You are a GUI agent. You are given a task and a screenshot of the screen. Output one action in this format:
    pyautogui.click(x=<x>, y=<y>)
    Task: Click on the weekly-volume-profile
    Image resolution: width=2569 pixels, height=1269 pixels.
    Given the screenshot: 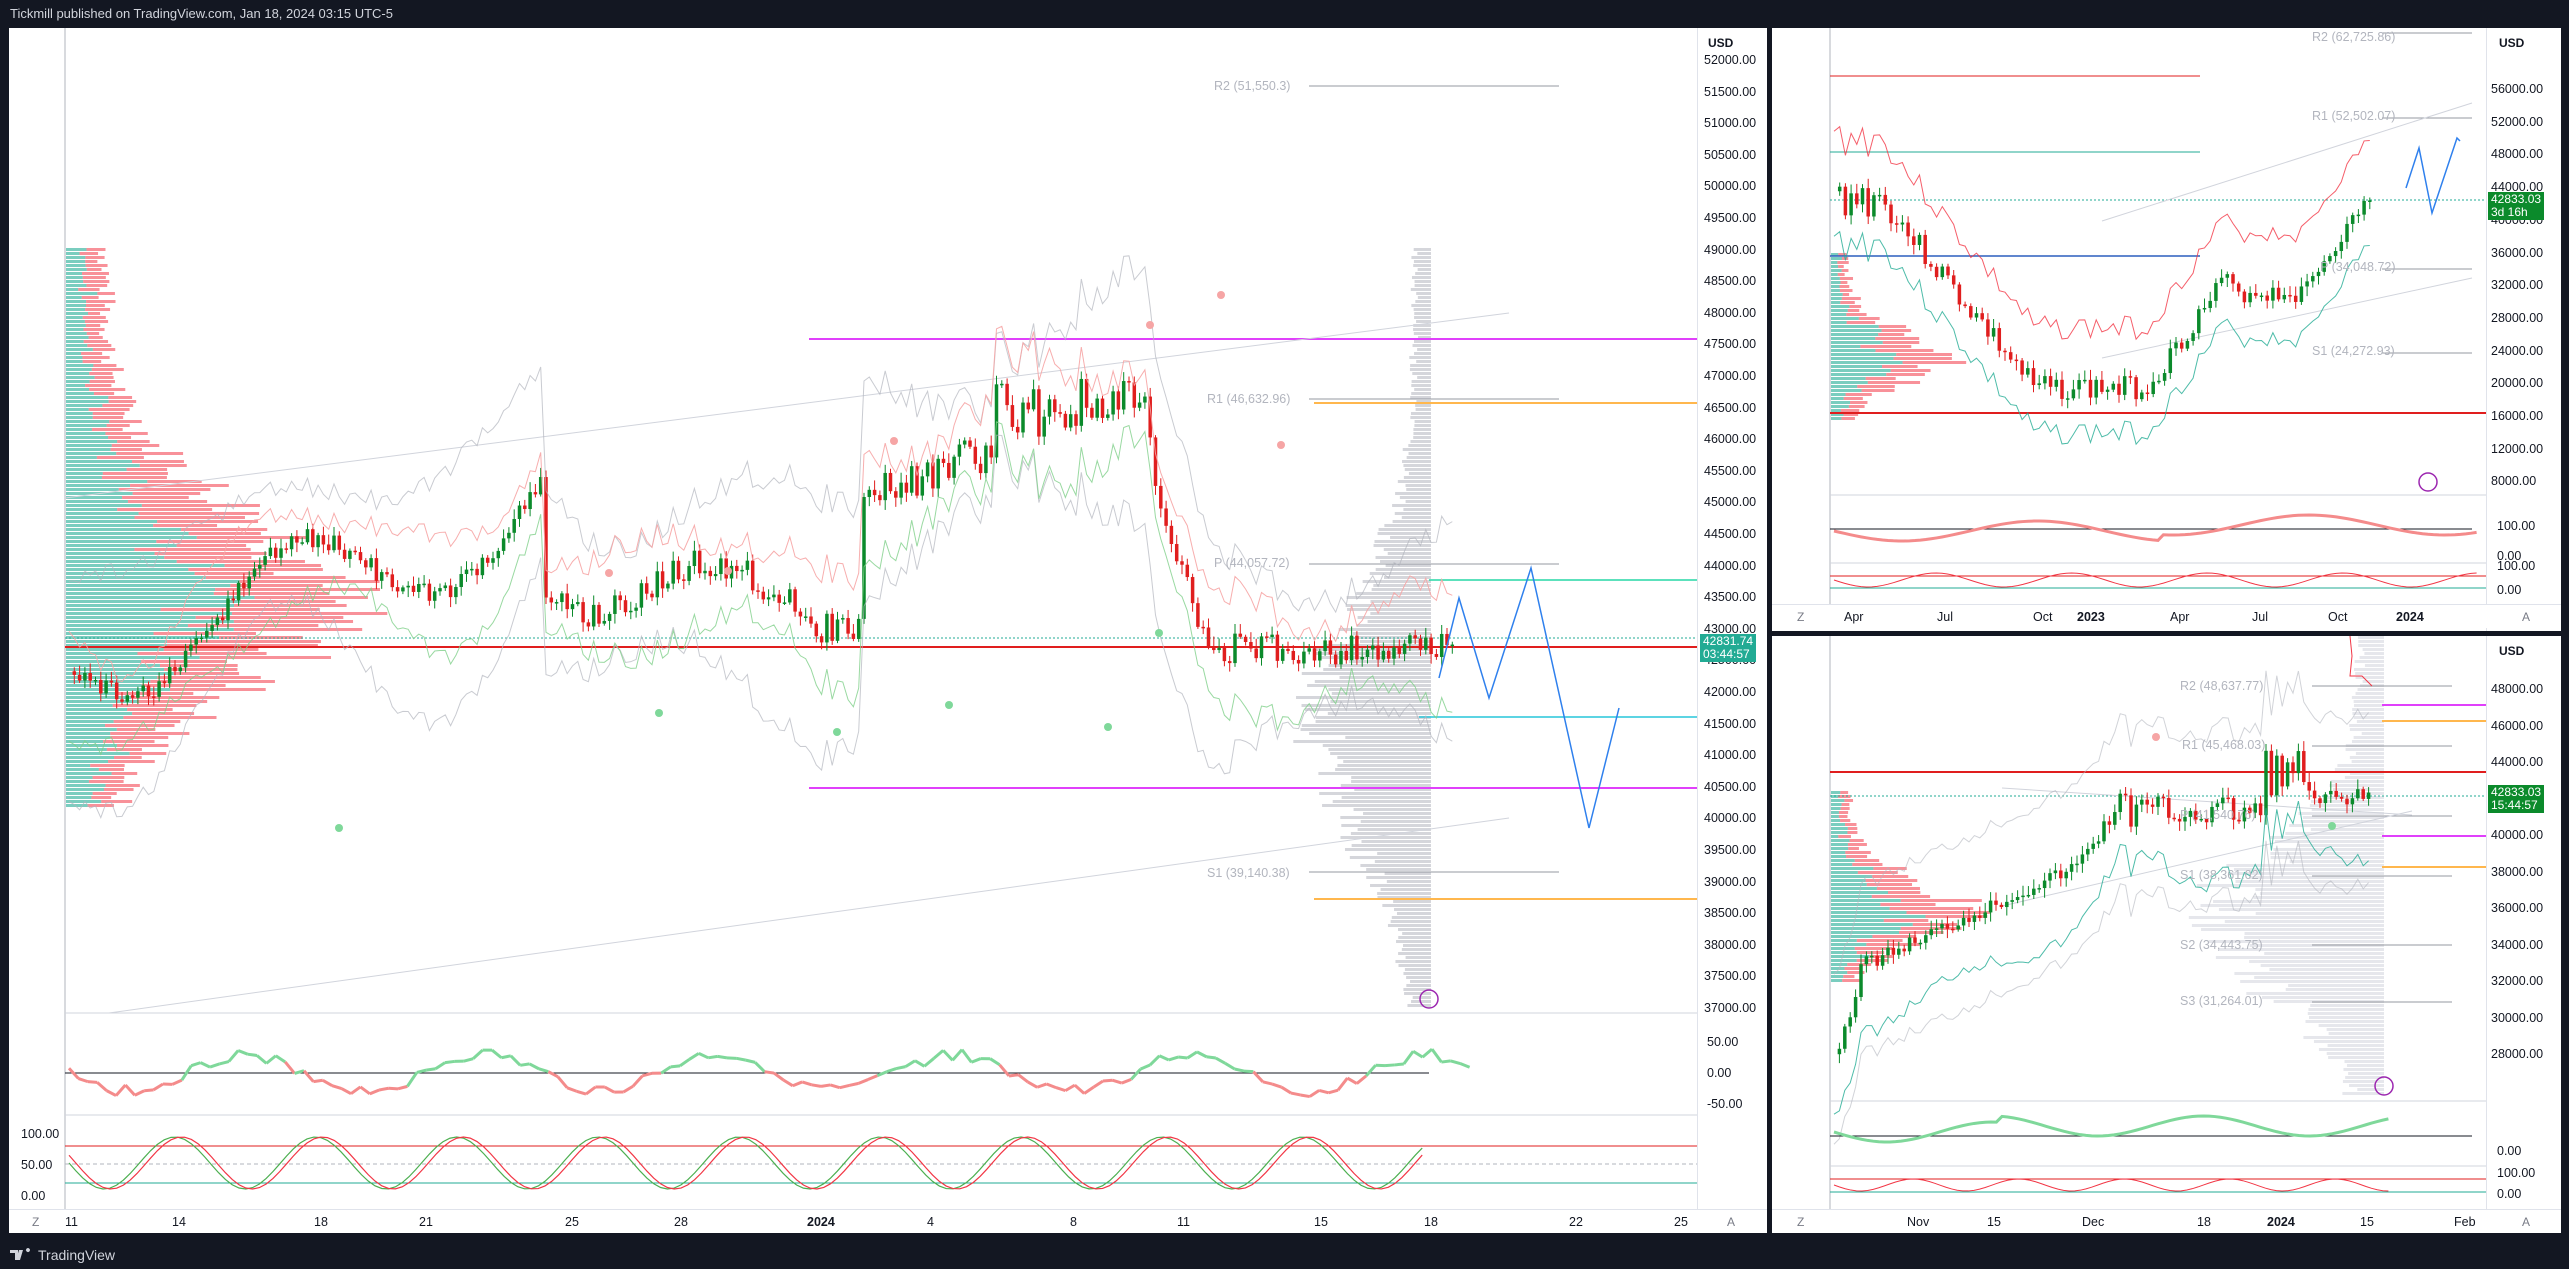 What is the action you would take?
    pyautogui.click(x=1846, y=294)
    